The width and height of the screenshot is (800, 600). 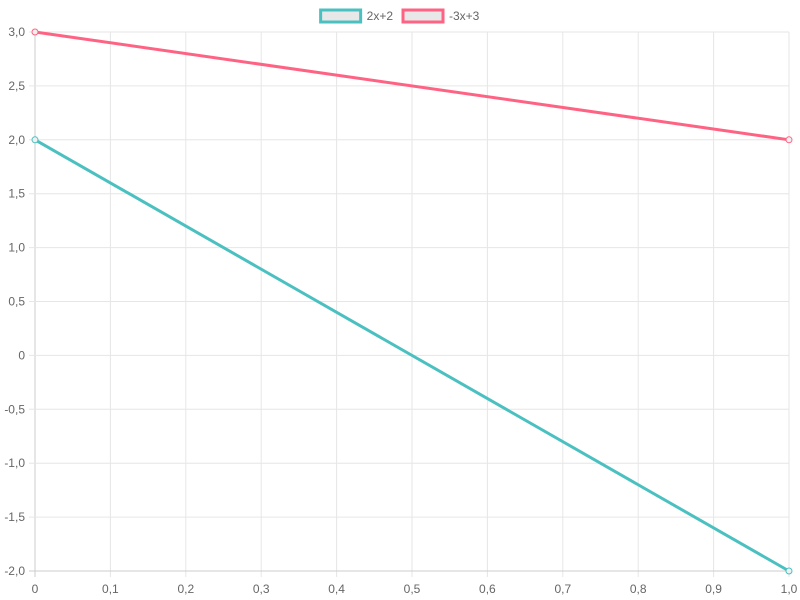 I want to click on legend-item: -3x+3, so click(x=440, y=16).